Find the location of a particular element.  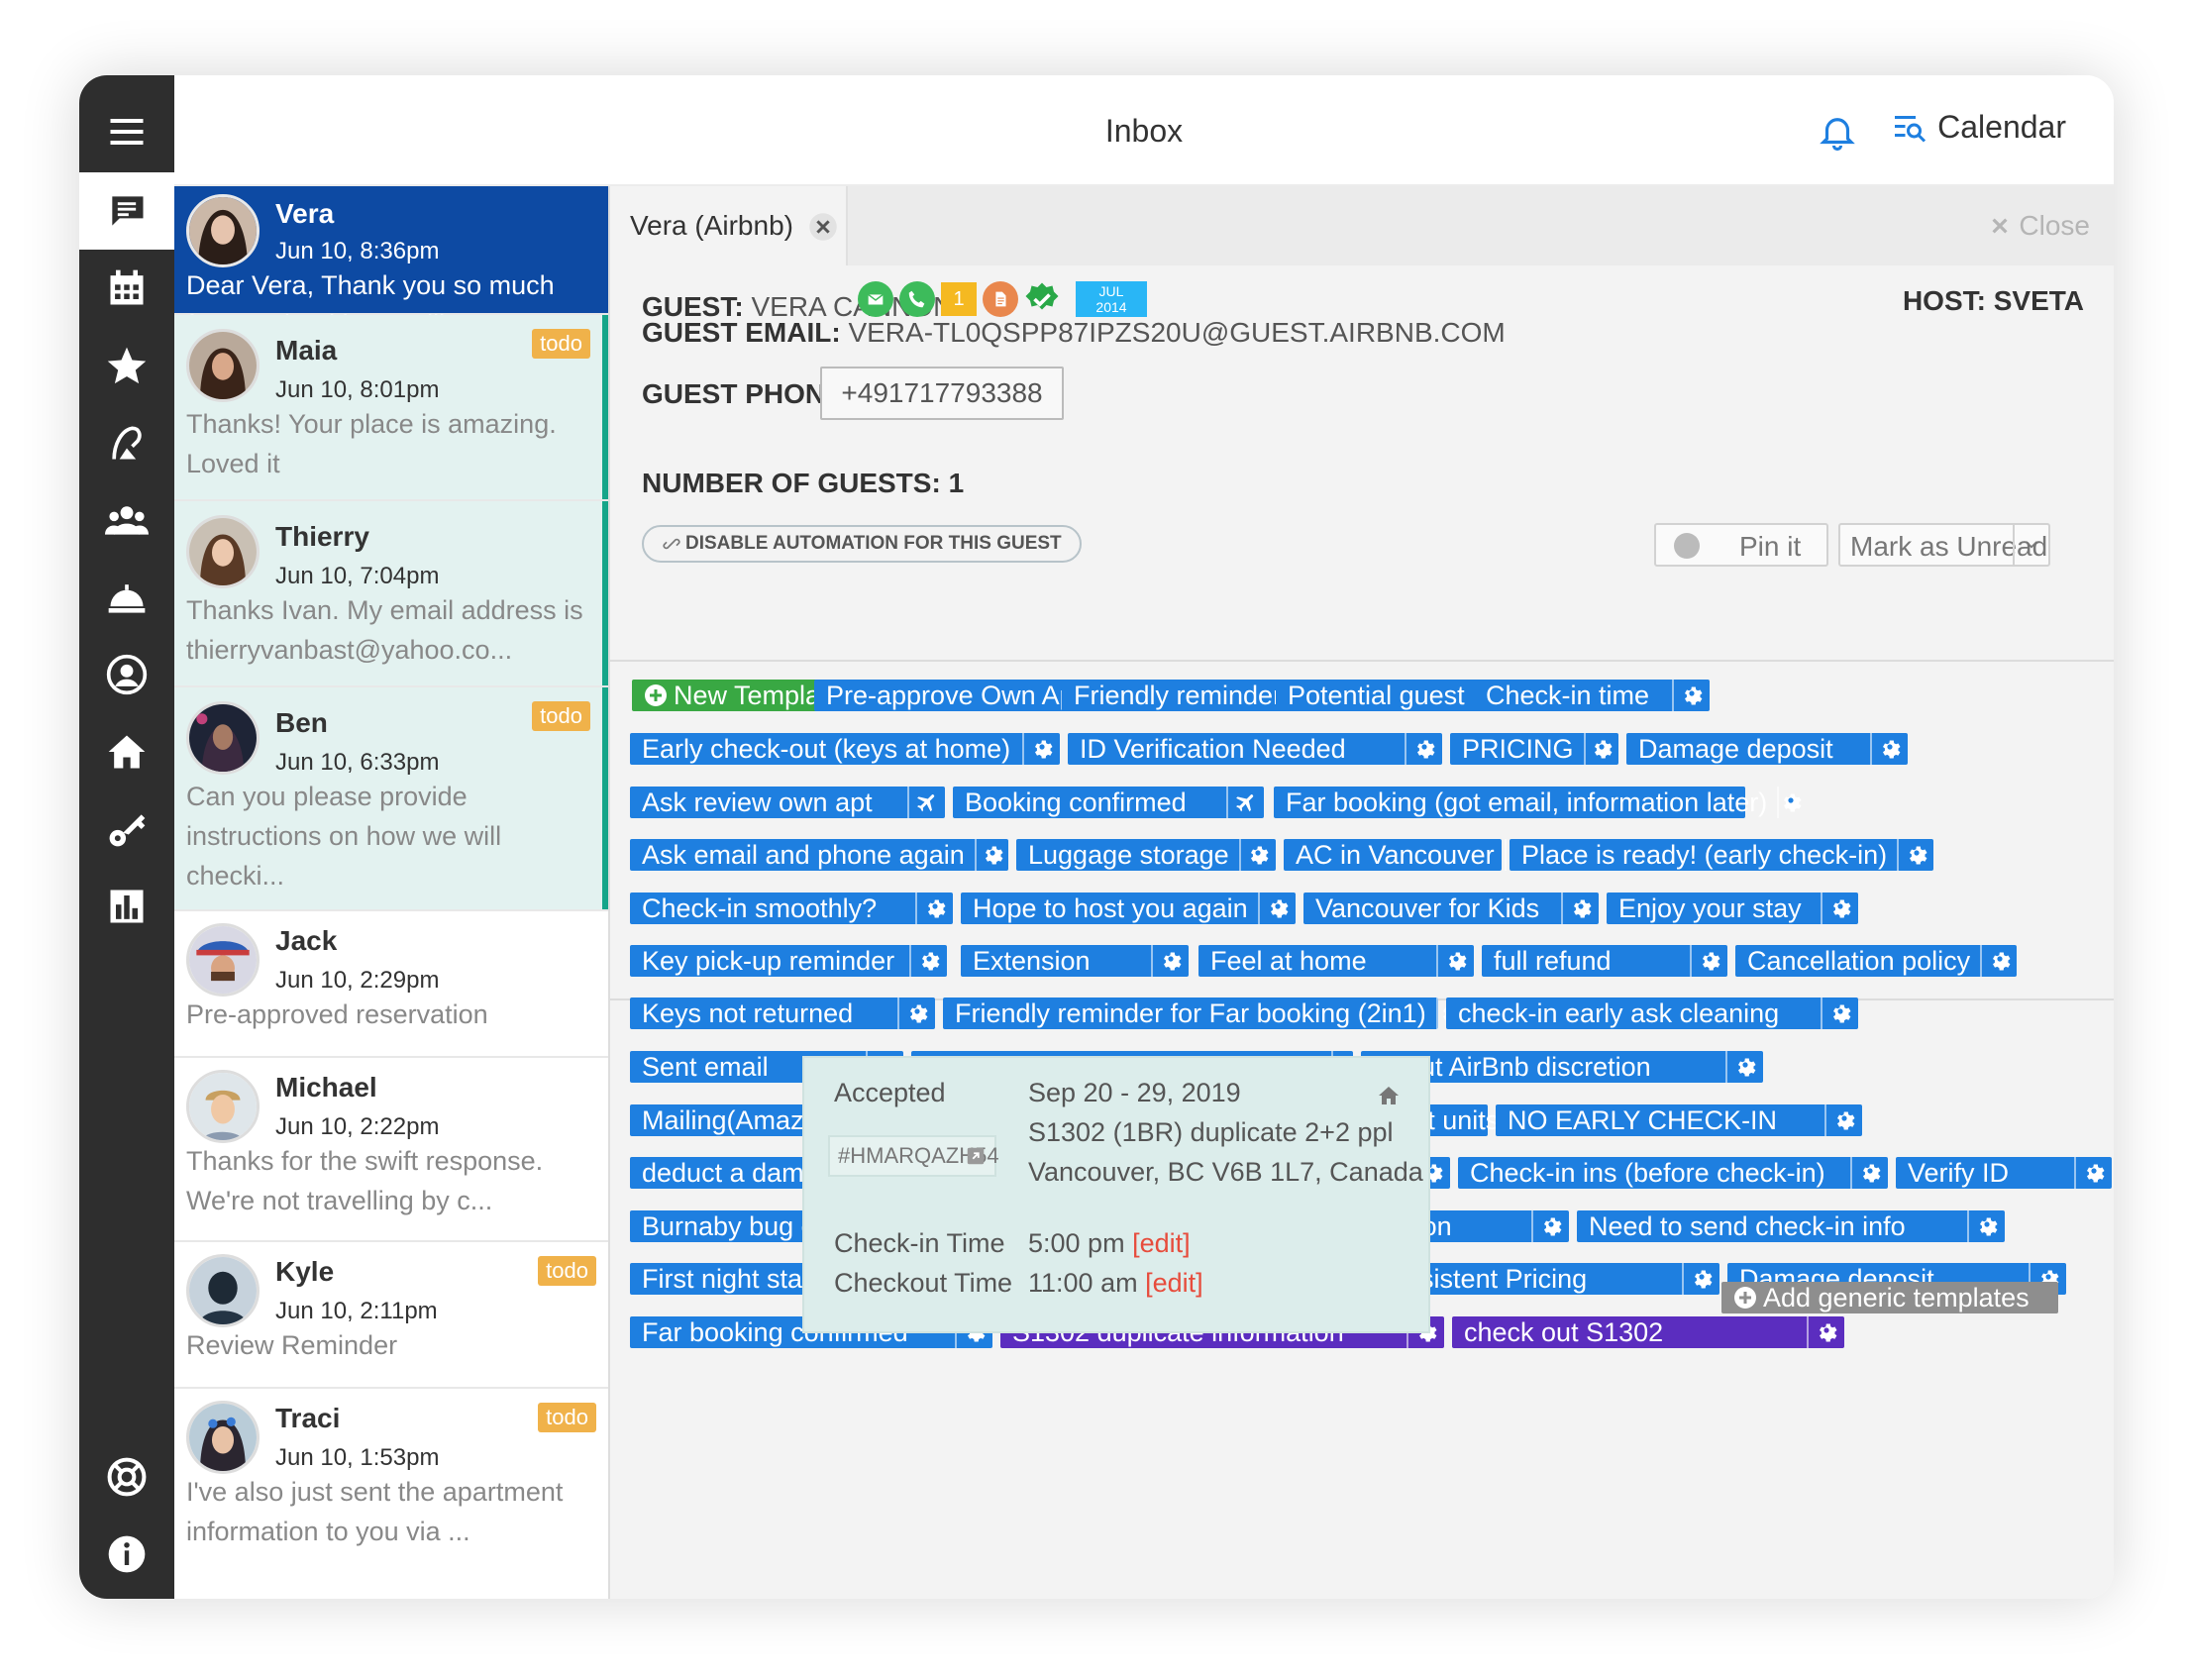

template-button: Friendly reminder for Far booking (2in1) is located at coordinates (1202, 1013).